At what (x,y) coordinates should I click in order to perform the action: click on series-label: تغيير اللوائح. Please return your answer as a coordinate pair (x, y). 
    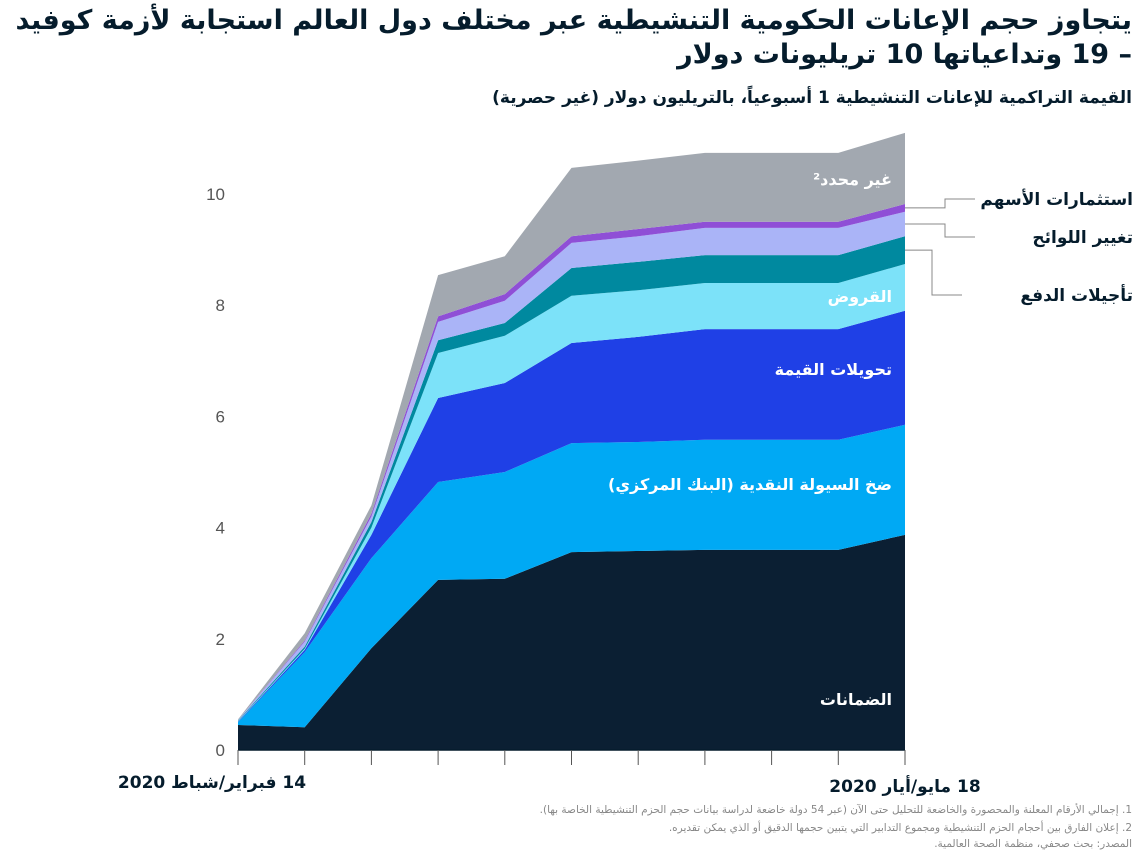
    Looking at the image, I should click on (1082, 238).